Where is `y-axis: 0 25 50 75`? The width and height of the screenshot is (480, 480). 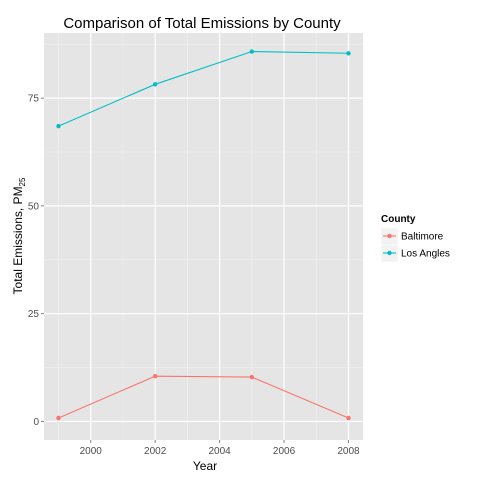 y-axis: 0 25 50 75 is located at coordinates (36, 261).